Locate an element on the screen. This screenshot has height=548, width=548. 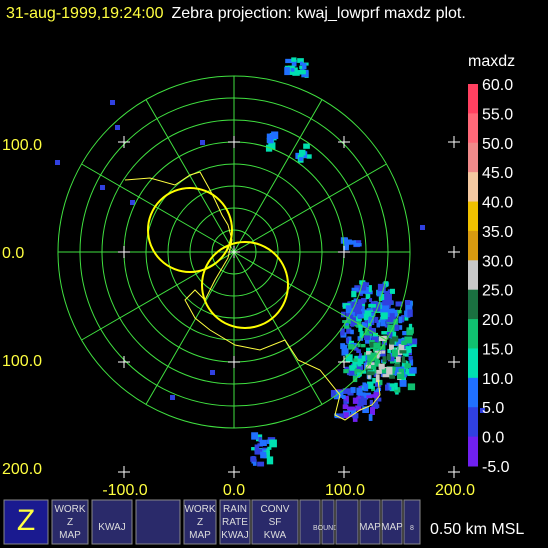
toolbar-button: Z is located at coordinates (26, 522).